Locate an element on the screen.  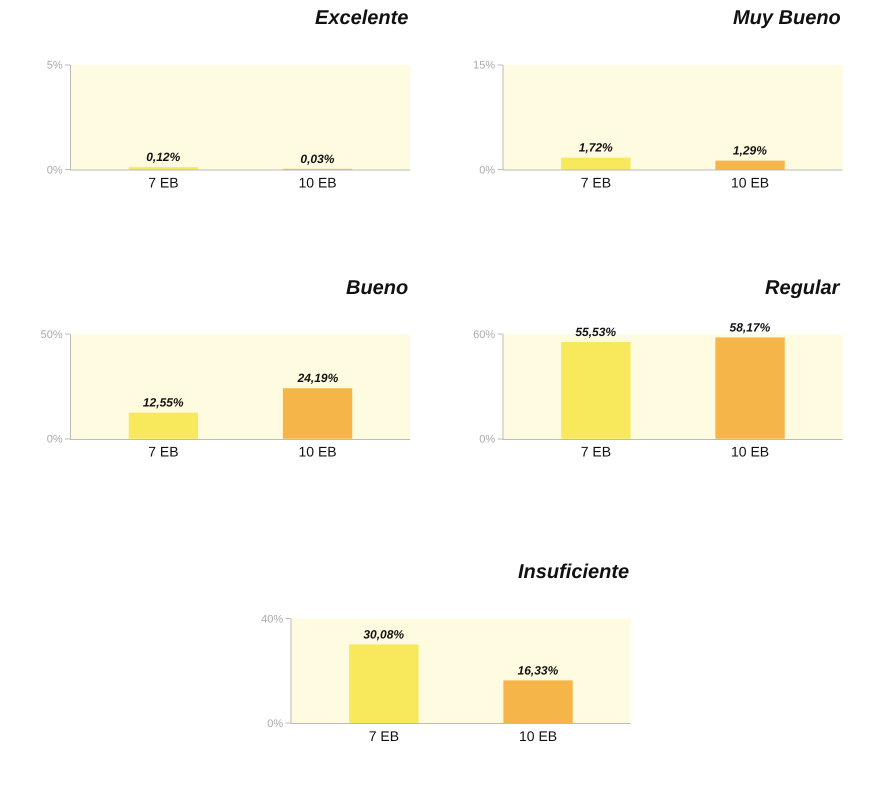
data-label: 30,08% is located at coordinates (383, 634).